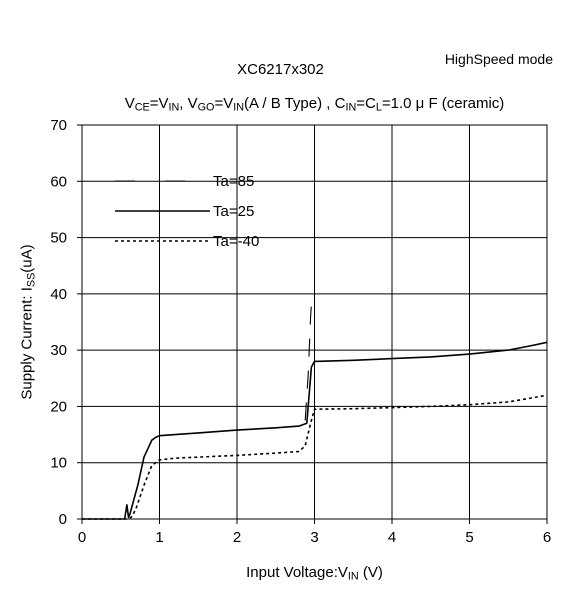 The image size is (561, 590). What do you see at coordinates (187, 211) in the screenshot?
I see `legend: Ta=85 Ta=25 Ta=-40` at bounding box center [187, 211].